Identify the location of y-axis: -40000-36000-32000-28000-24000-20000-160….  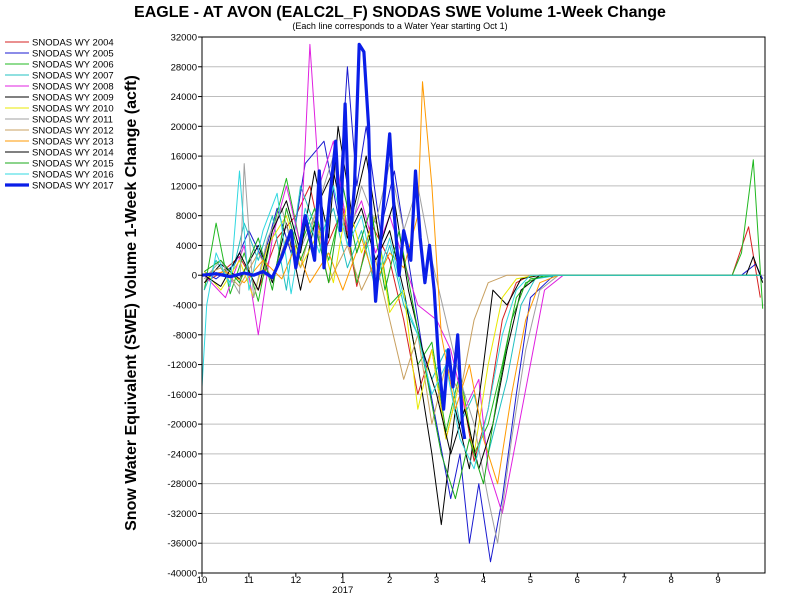
(184, 306).